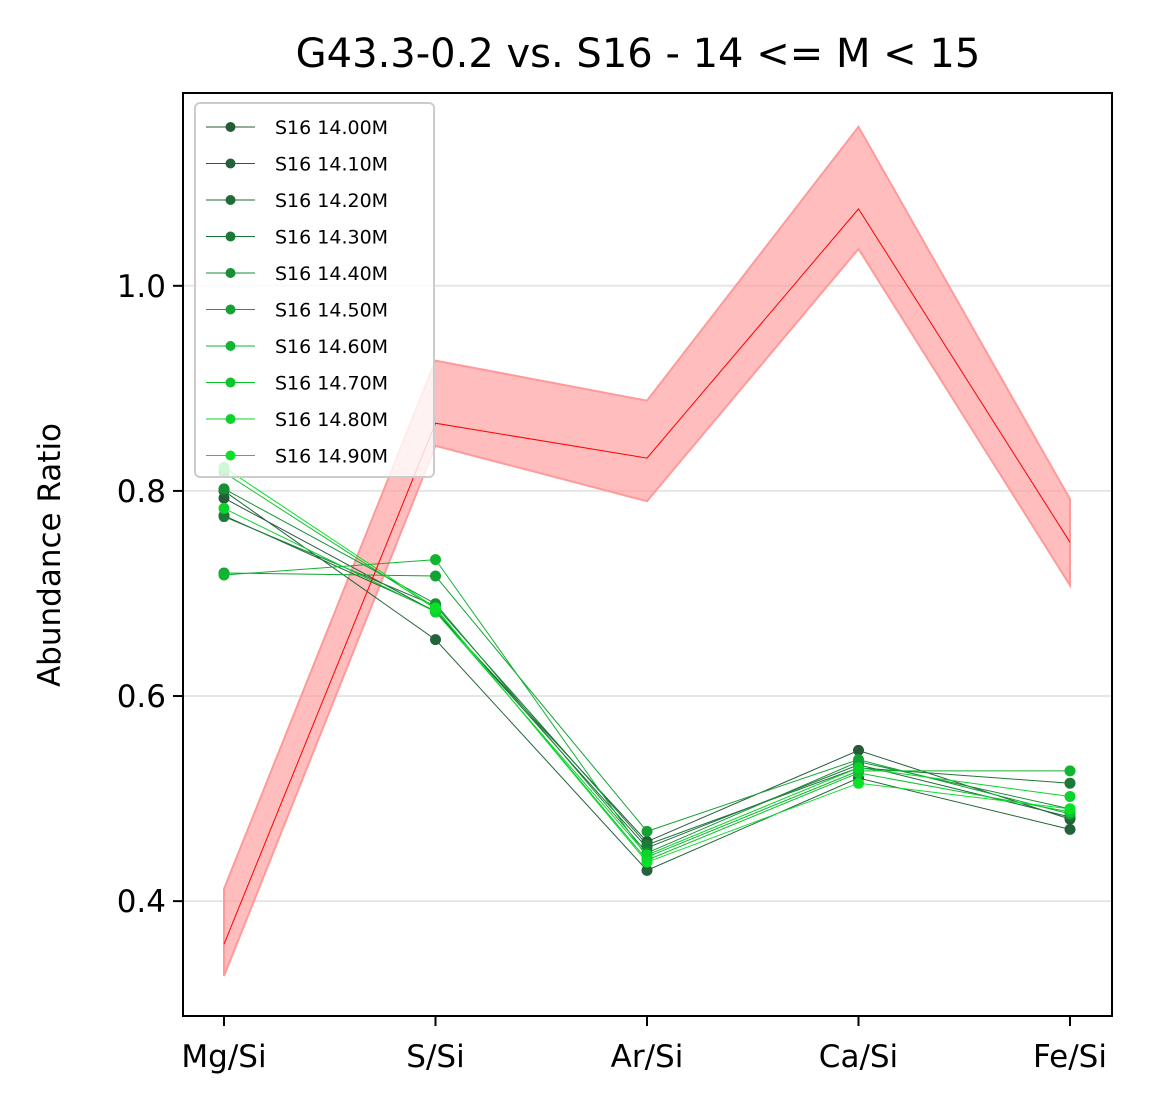  I want to click on y-tick-label: 0.6, so click(141, 697).